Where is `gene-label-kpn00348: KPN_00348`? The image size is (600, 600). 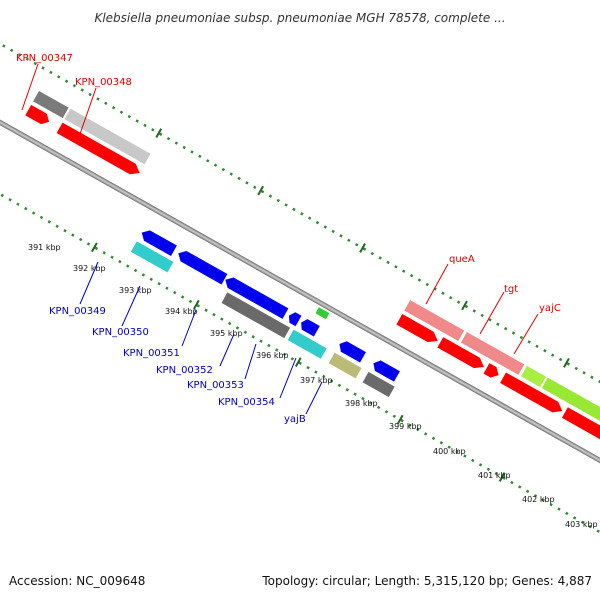 gene-label-kpn00348: KPN_00348 is located at coordinates (103, 82).